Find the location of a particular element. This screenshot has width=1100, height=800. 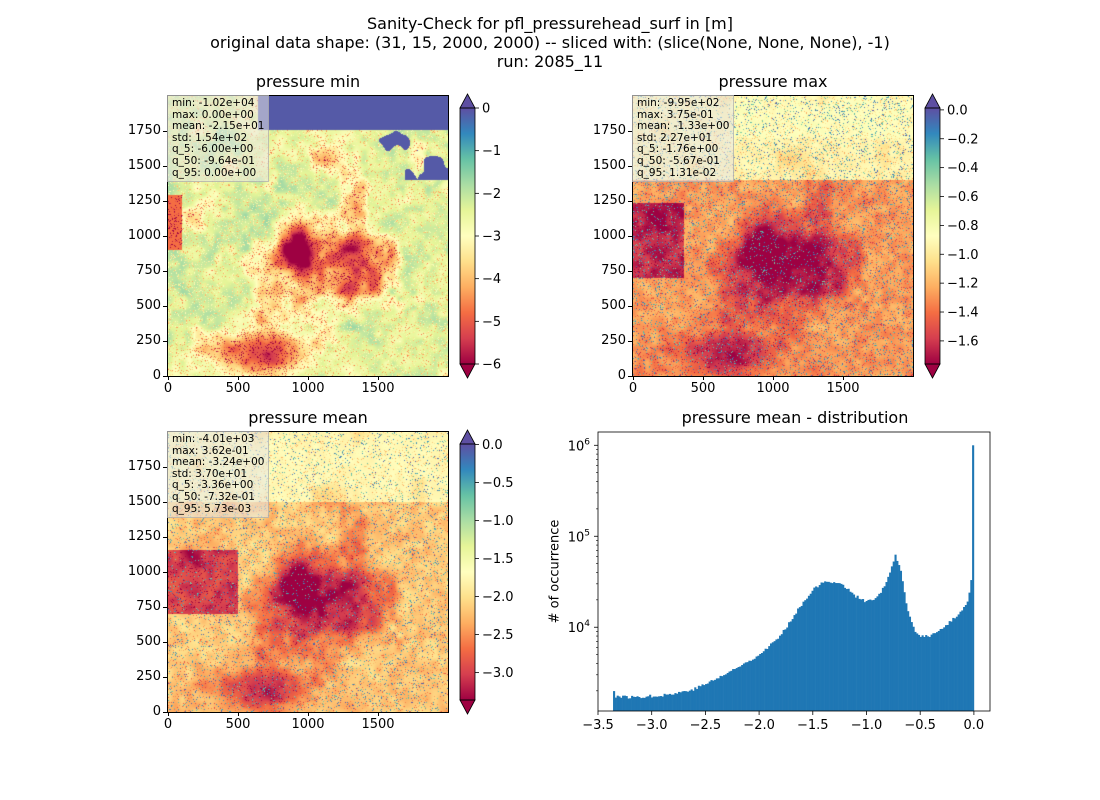

stat-line: q_95: 5.73e-03 is located at coordinates (212, 508).